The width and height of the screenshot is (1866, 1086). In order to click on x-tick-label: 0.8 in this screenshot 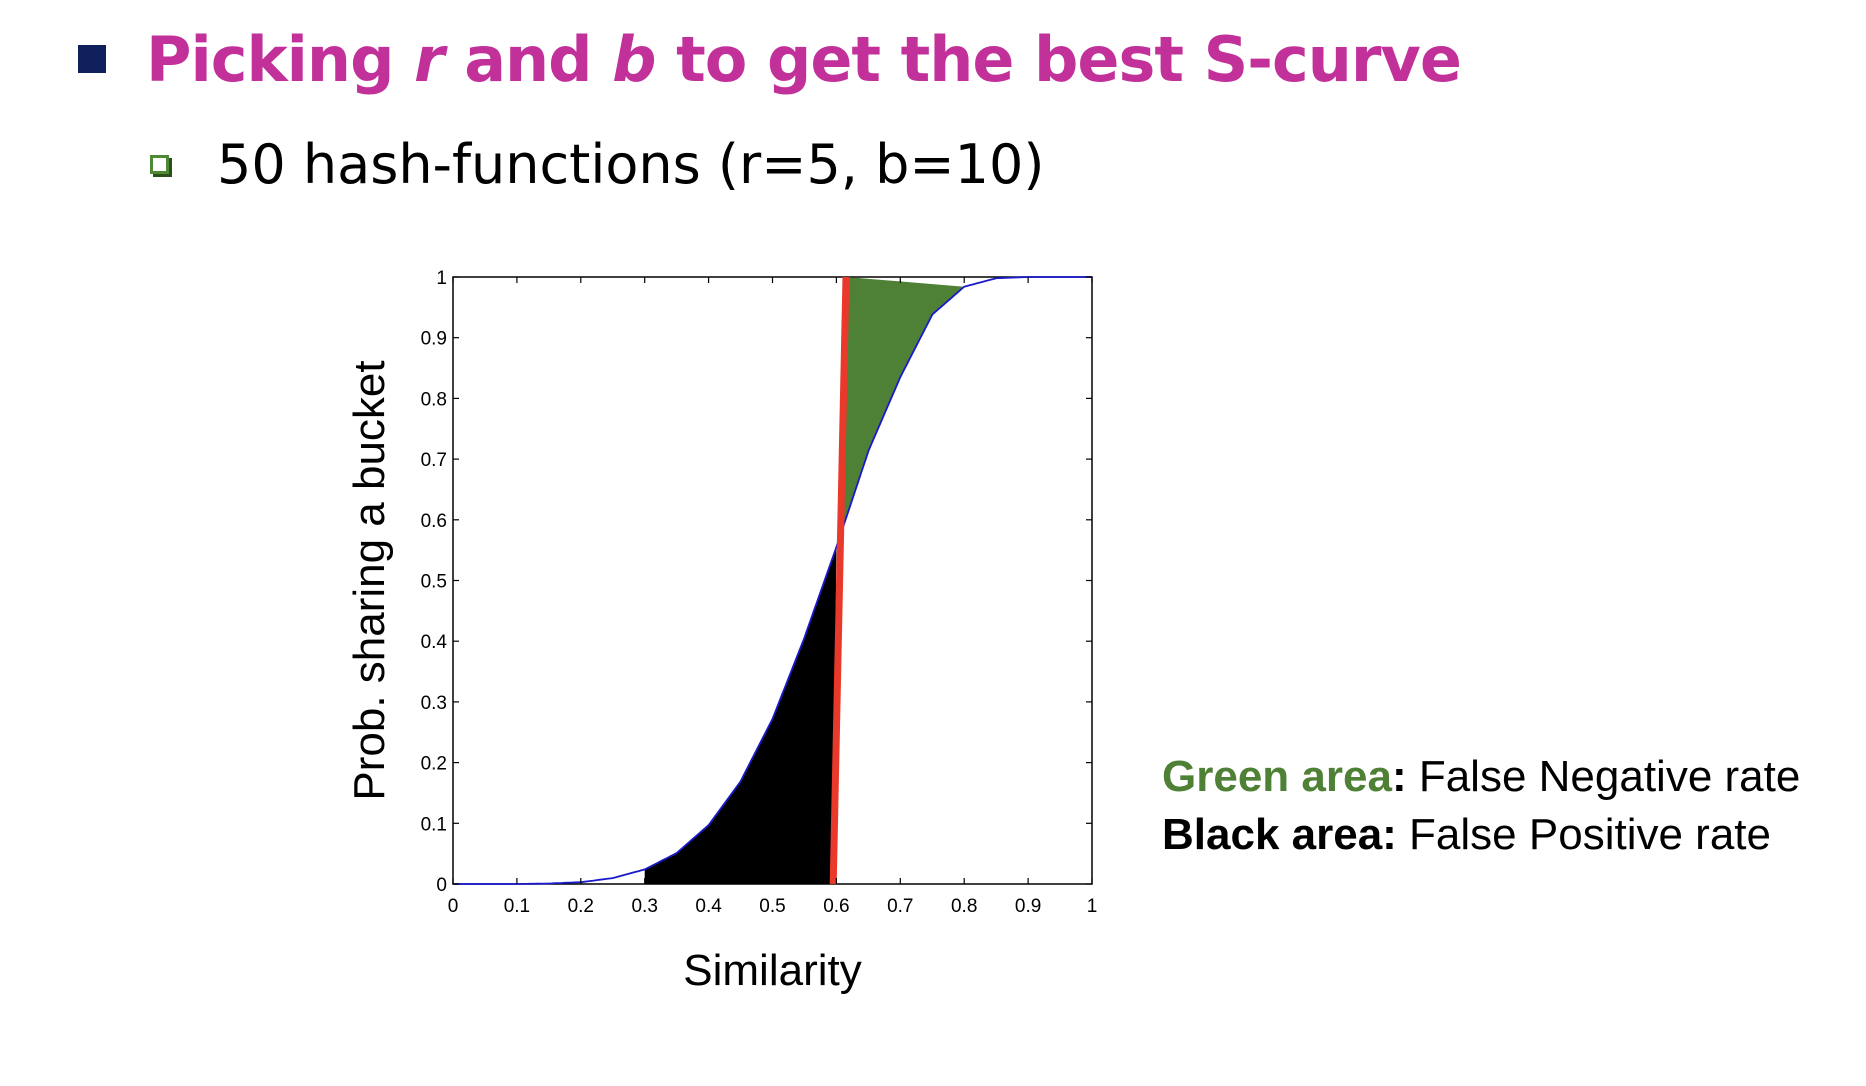, I will do `click(964, 906)`.